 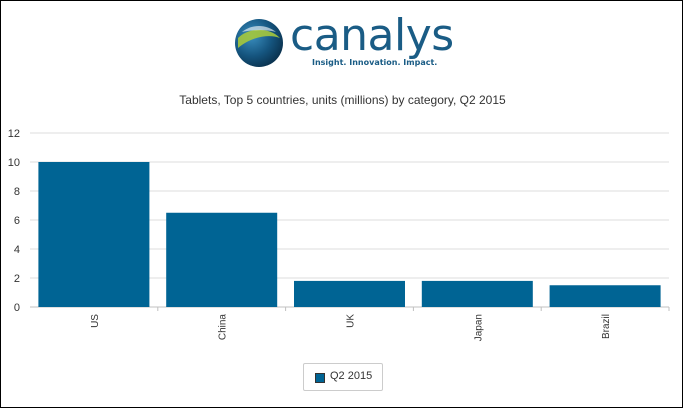 I want to click on logo-wordmark: canalys, so click(x=372, y=35).